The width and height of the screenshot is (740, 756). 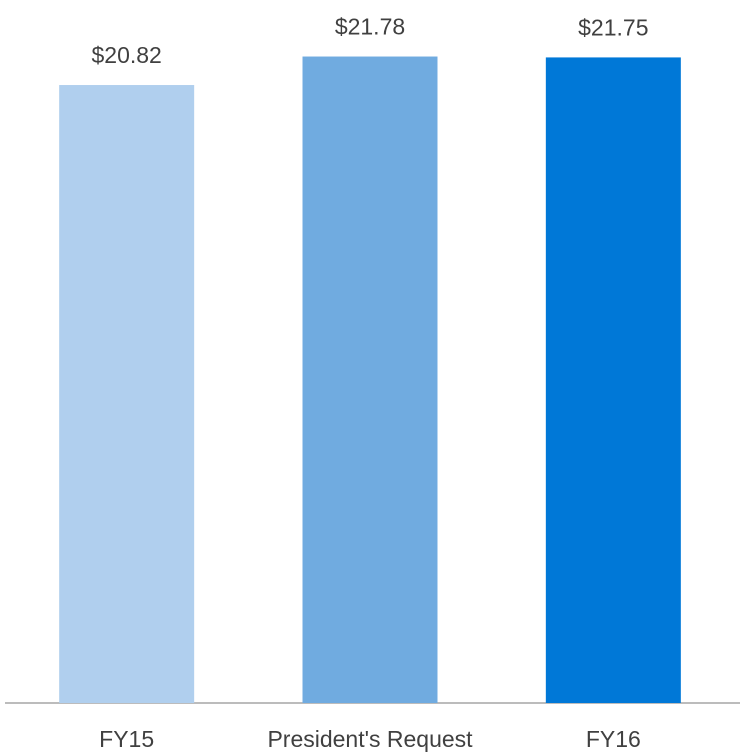 I want to click on x-tick-label: FY15, so click(x=126, y=739).